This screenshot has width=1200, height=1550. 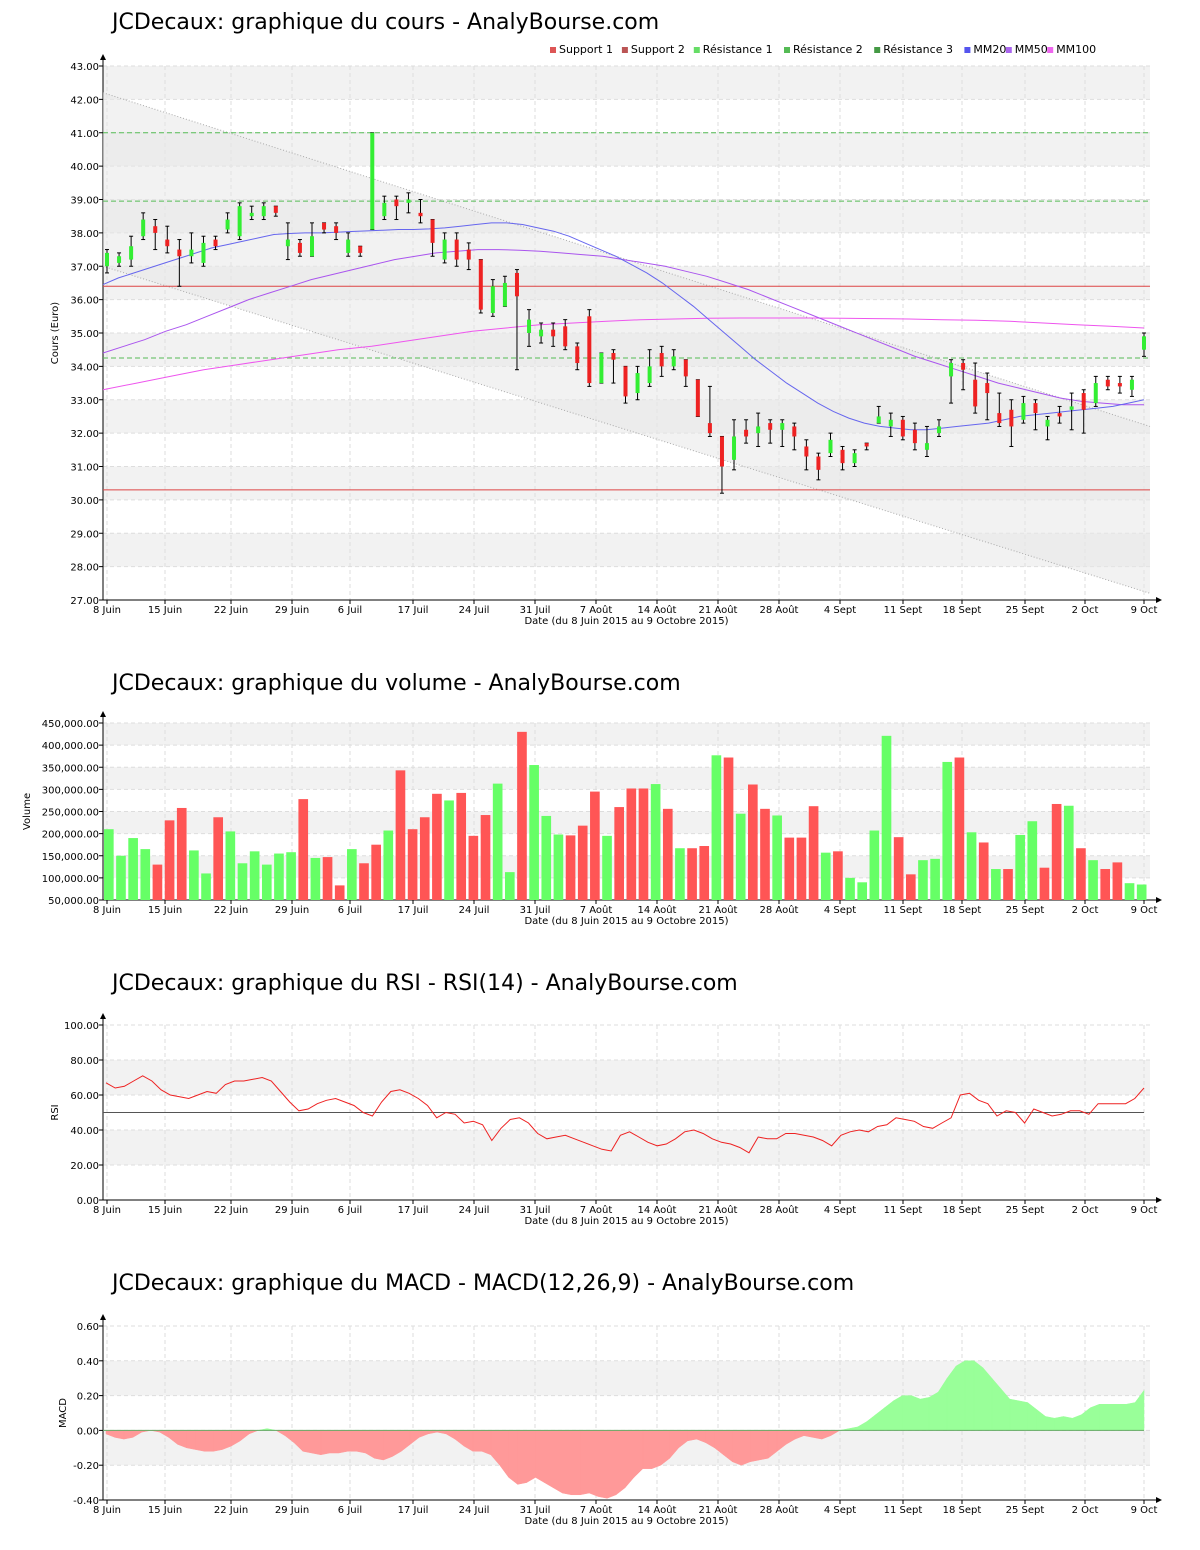 I want to click on macd-ytick-label: 0.20, so click(x=88, y=1397).